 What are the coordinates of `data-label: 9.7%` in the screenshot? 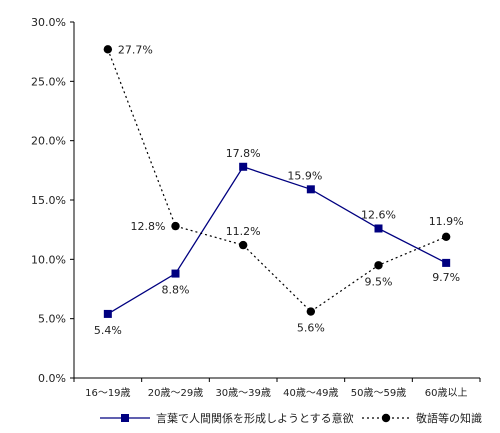 It's located at (446, 277).